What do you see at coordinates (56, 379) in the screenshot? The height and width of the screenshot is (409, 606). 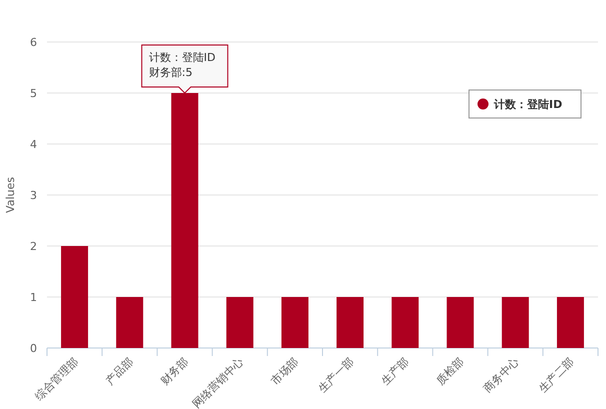 I see `x-tick-label: 综合管理部` at bounding box center [56, 379].